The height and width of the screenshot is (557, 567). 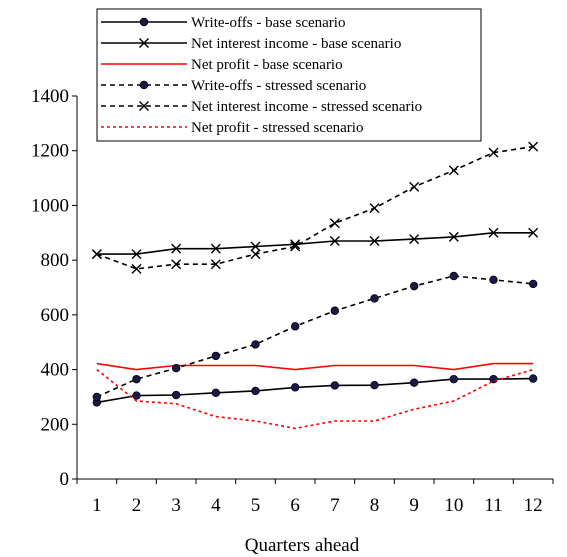 I want to click on legend-label: Net profit - base scenario, so click(x=267, y=65).